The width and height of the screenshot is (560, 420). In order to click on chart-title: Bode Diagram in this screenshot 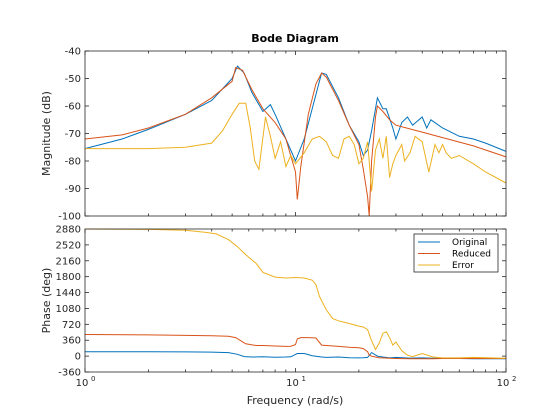, I will do `click(295, 38)`.